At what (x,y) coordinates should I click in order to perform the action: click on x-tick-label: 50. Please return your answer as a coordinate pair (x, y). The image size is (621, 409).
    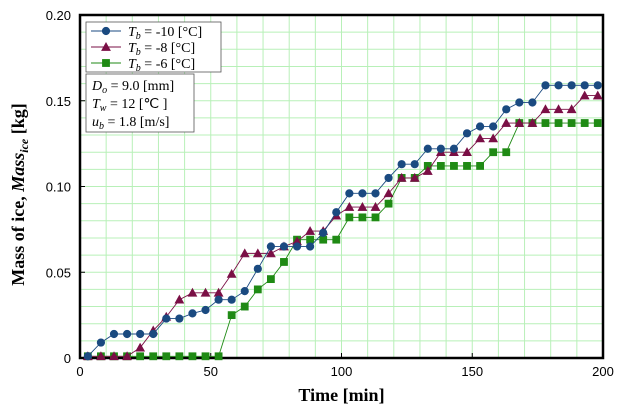
    Looking at the image, I should click on (211, 371).